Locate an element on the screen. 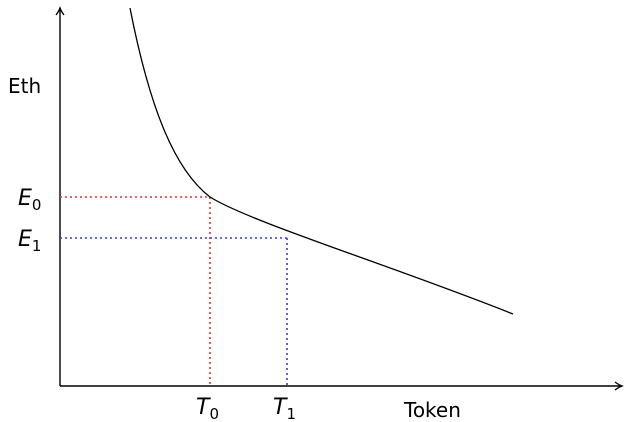  t1-label: T1 is located at coordinates (284, 408).